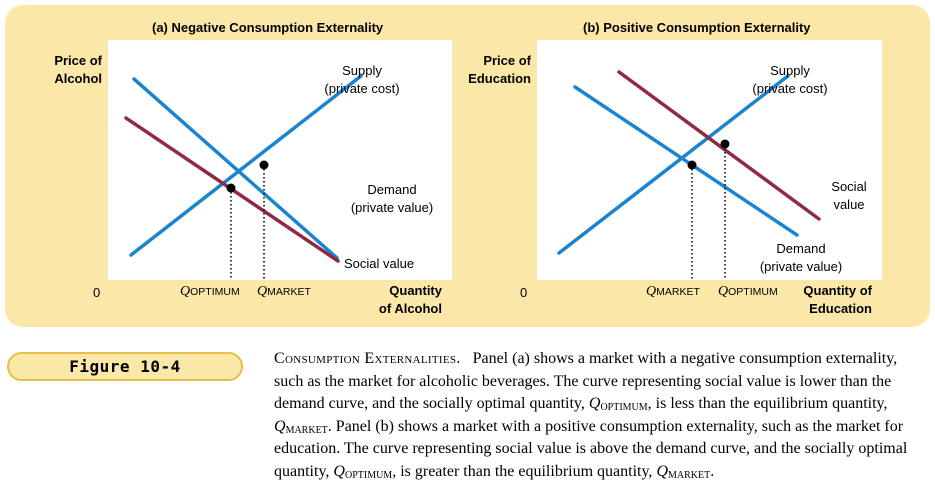  What do you see at coordinates (362, 80) in the screenshot?
I see `panel-a-supply-label: Supply (private cost)` at bounding box center [362, 80].